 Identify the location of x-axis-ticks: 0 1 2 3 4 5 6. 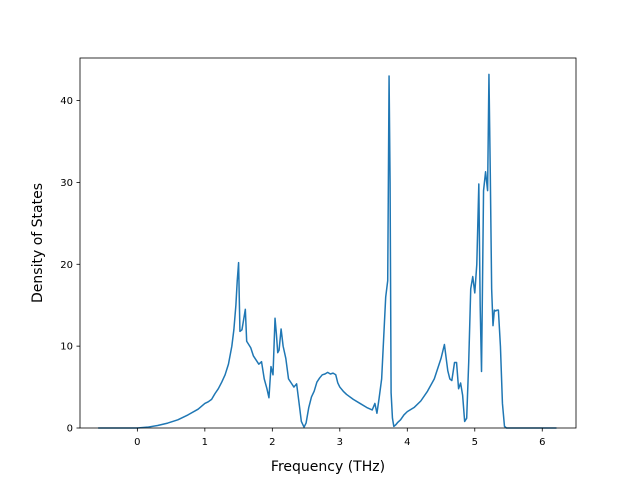
(339, 438).